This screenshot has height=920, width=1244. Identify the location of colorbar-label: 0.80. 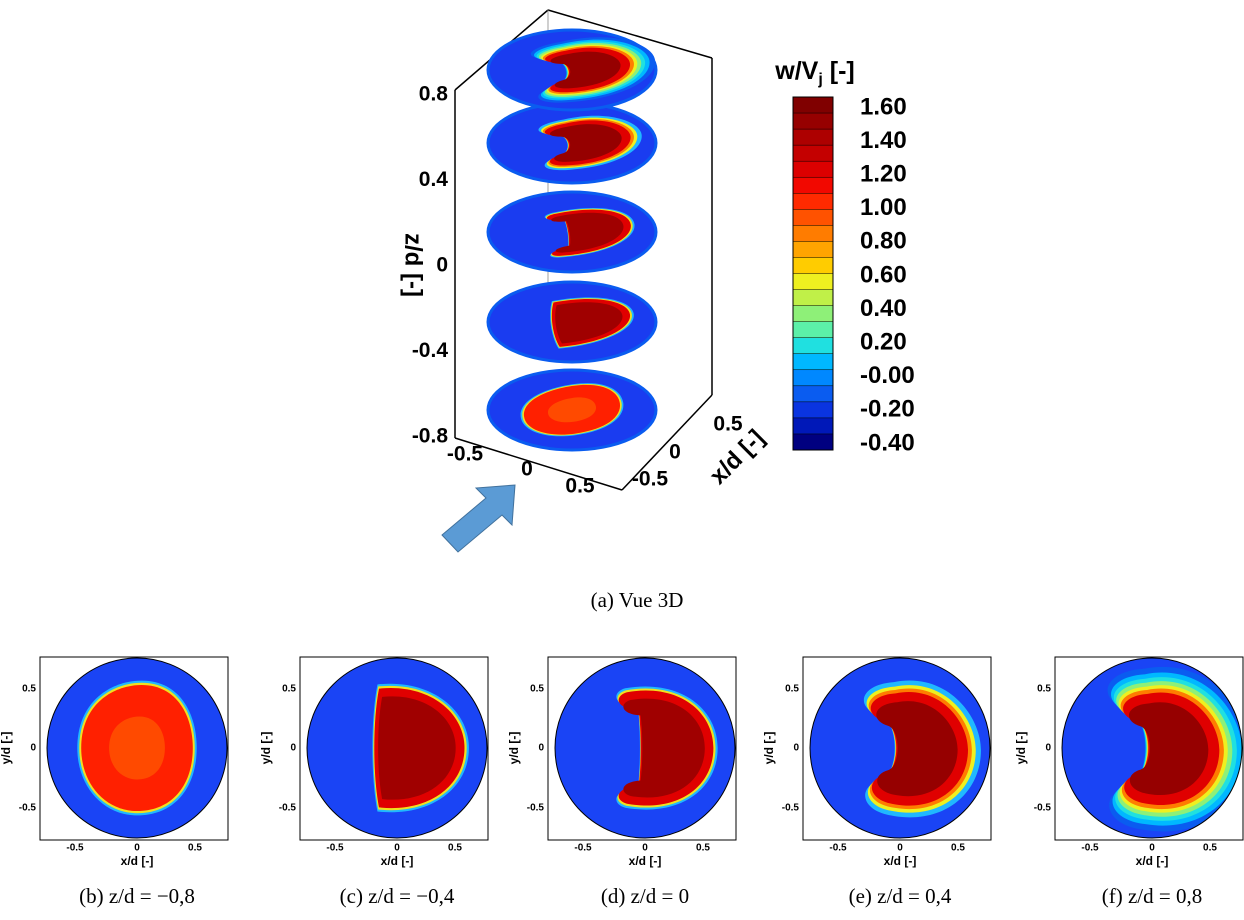
(883, 241).